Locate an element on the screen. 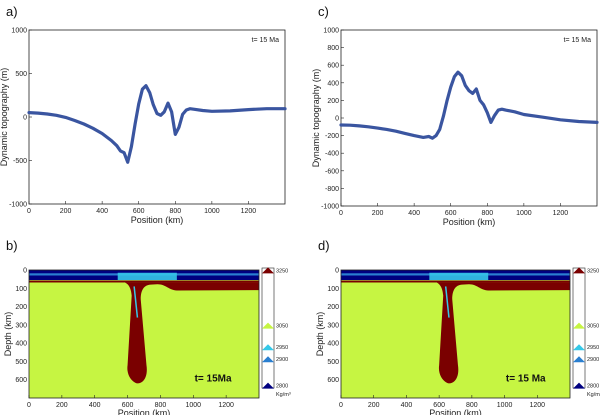 The height and width of the screenshot is (415, 600). panel-label-d: d) is located at coordinates (324, 245).